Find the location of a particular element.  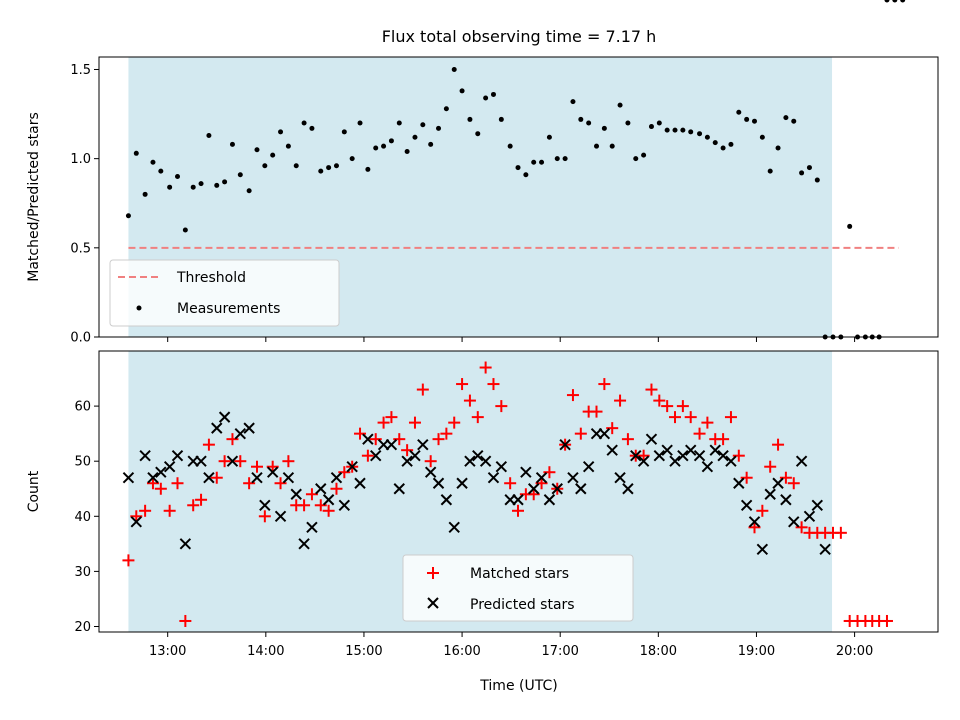

ratio-legend-box is located at coordinates (224, 293).